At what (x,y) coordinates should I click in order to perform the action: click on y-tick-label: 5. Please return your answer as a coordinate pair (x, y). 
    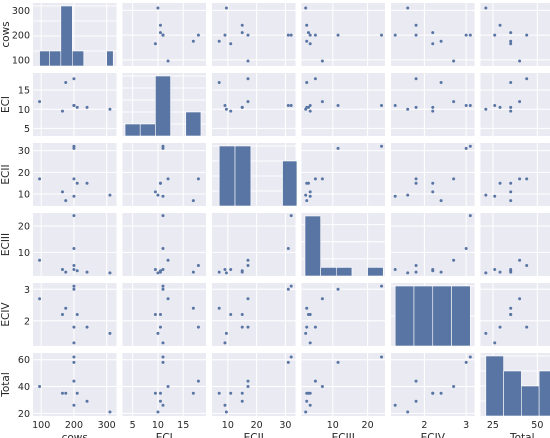
    Looking at the image, I should click on (27, 129).